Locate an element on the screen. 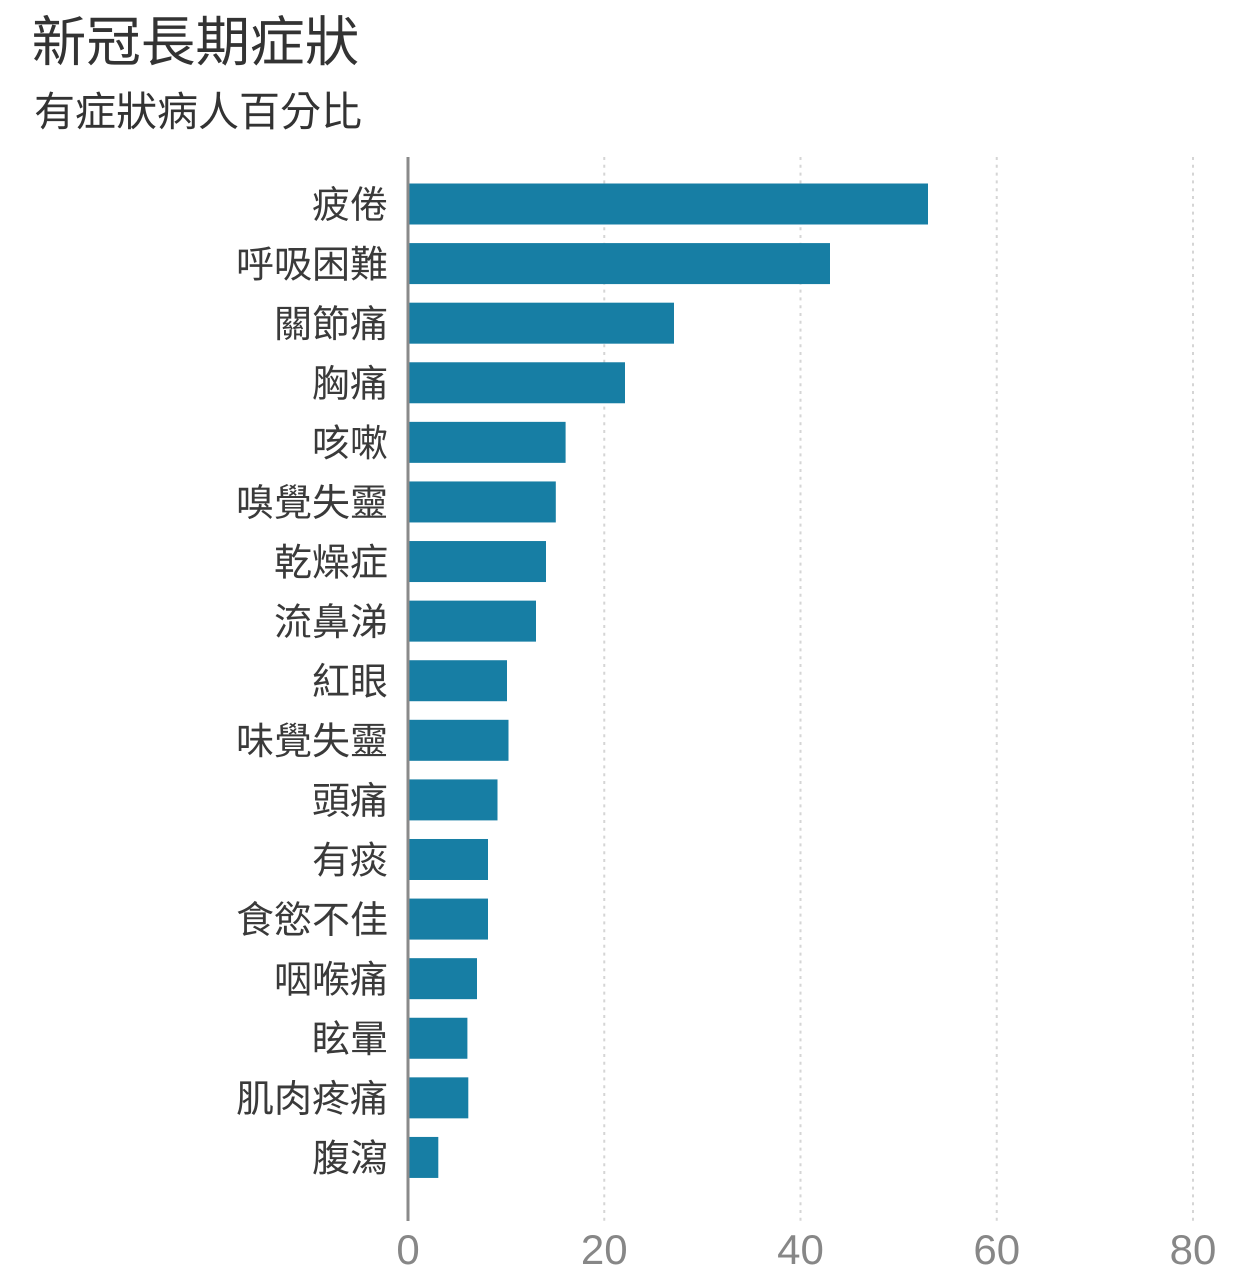 The width and height of the screenshot is (1236, 1280). svg-text: 20 is located at coordinates (604, 1249).